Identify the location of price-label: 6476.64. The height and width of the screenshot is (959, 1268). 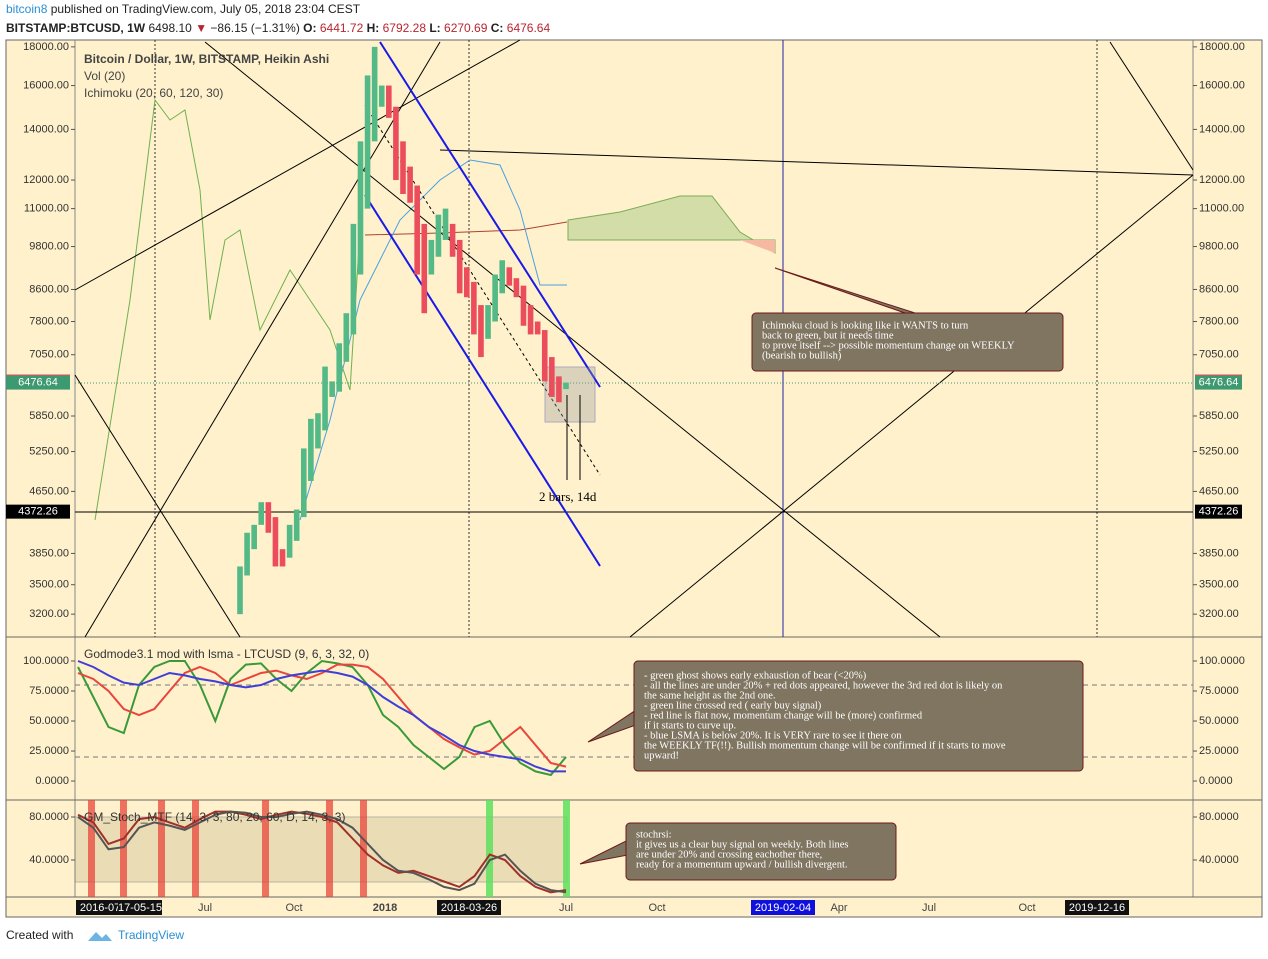
(38, 382).